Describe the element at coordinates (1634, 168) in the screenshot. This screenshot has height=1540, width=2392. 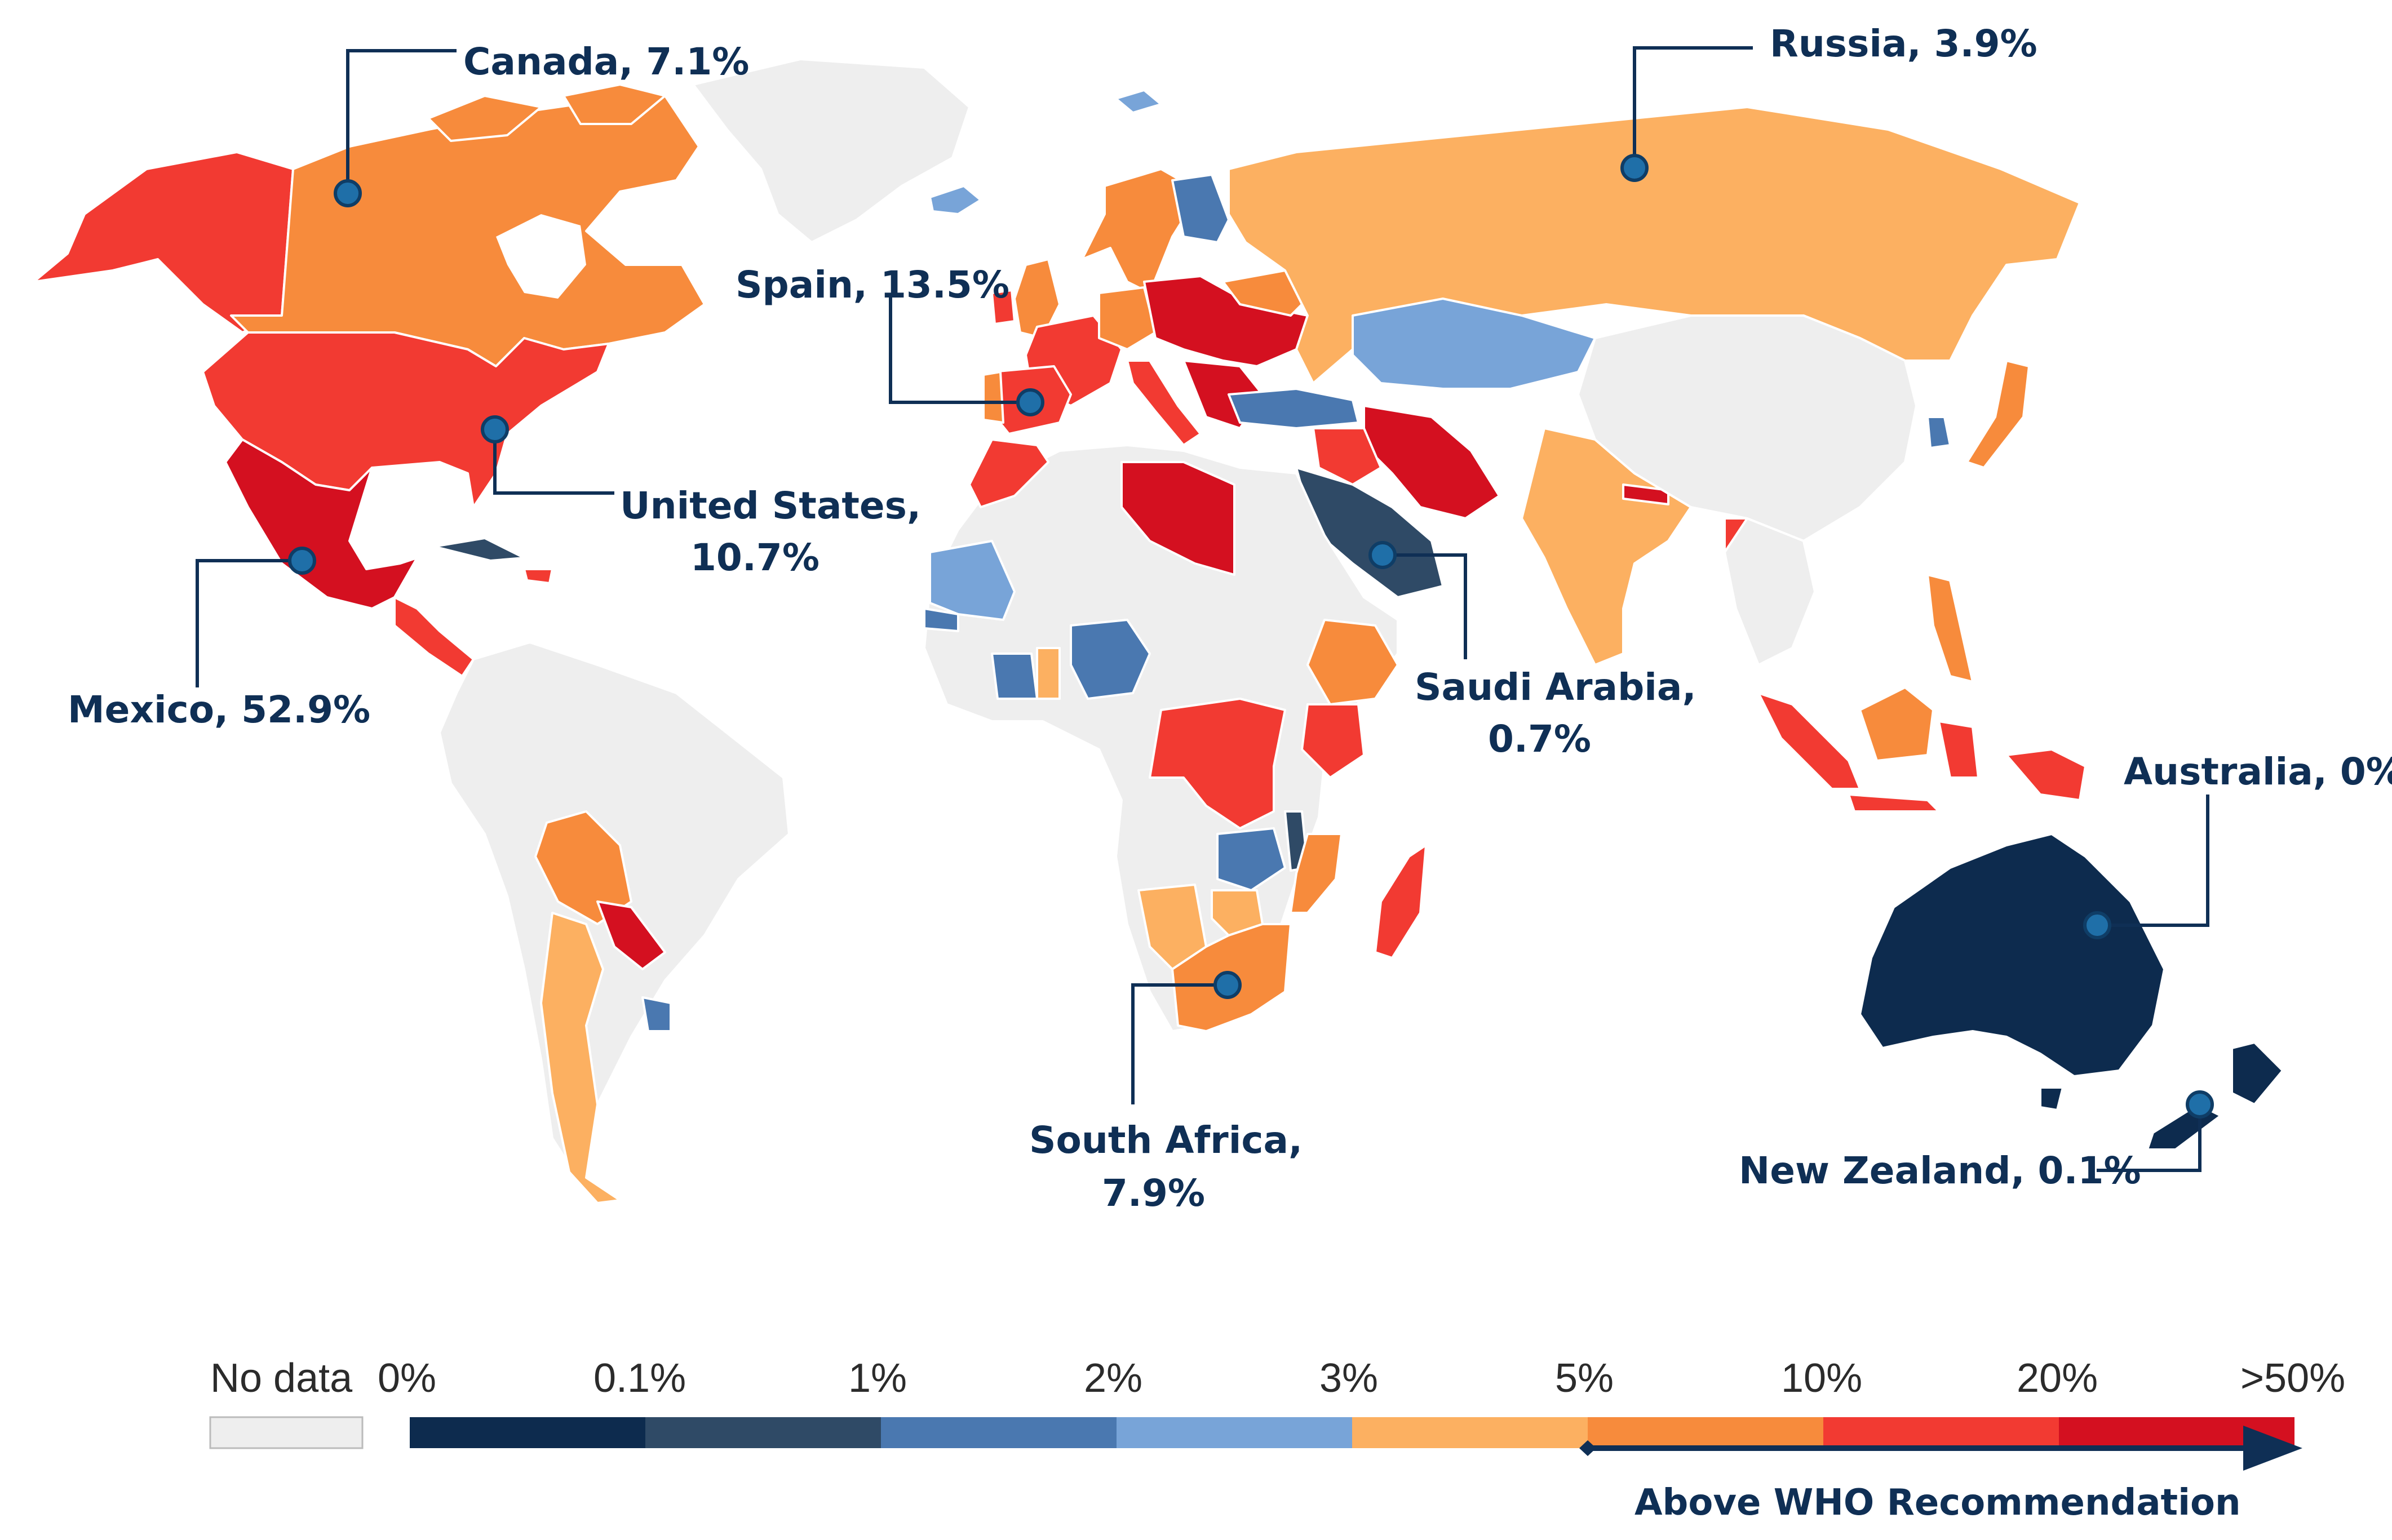
I see `marker-russia` at that location.